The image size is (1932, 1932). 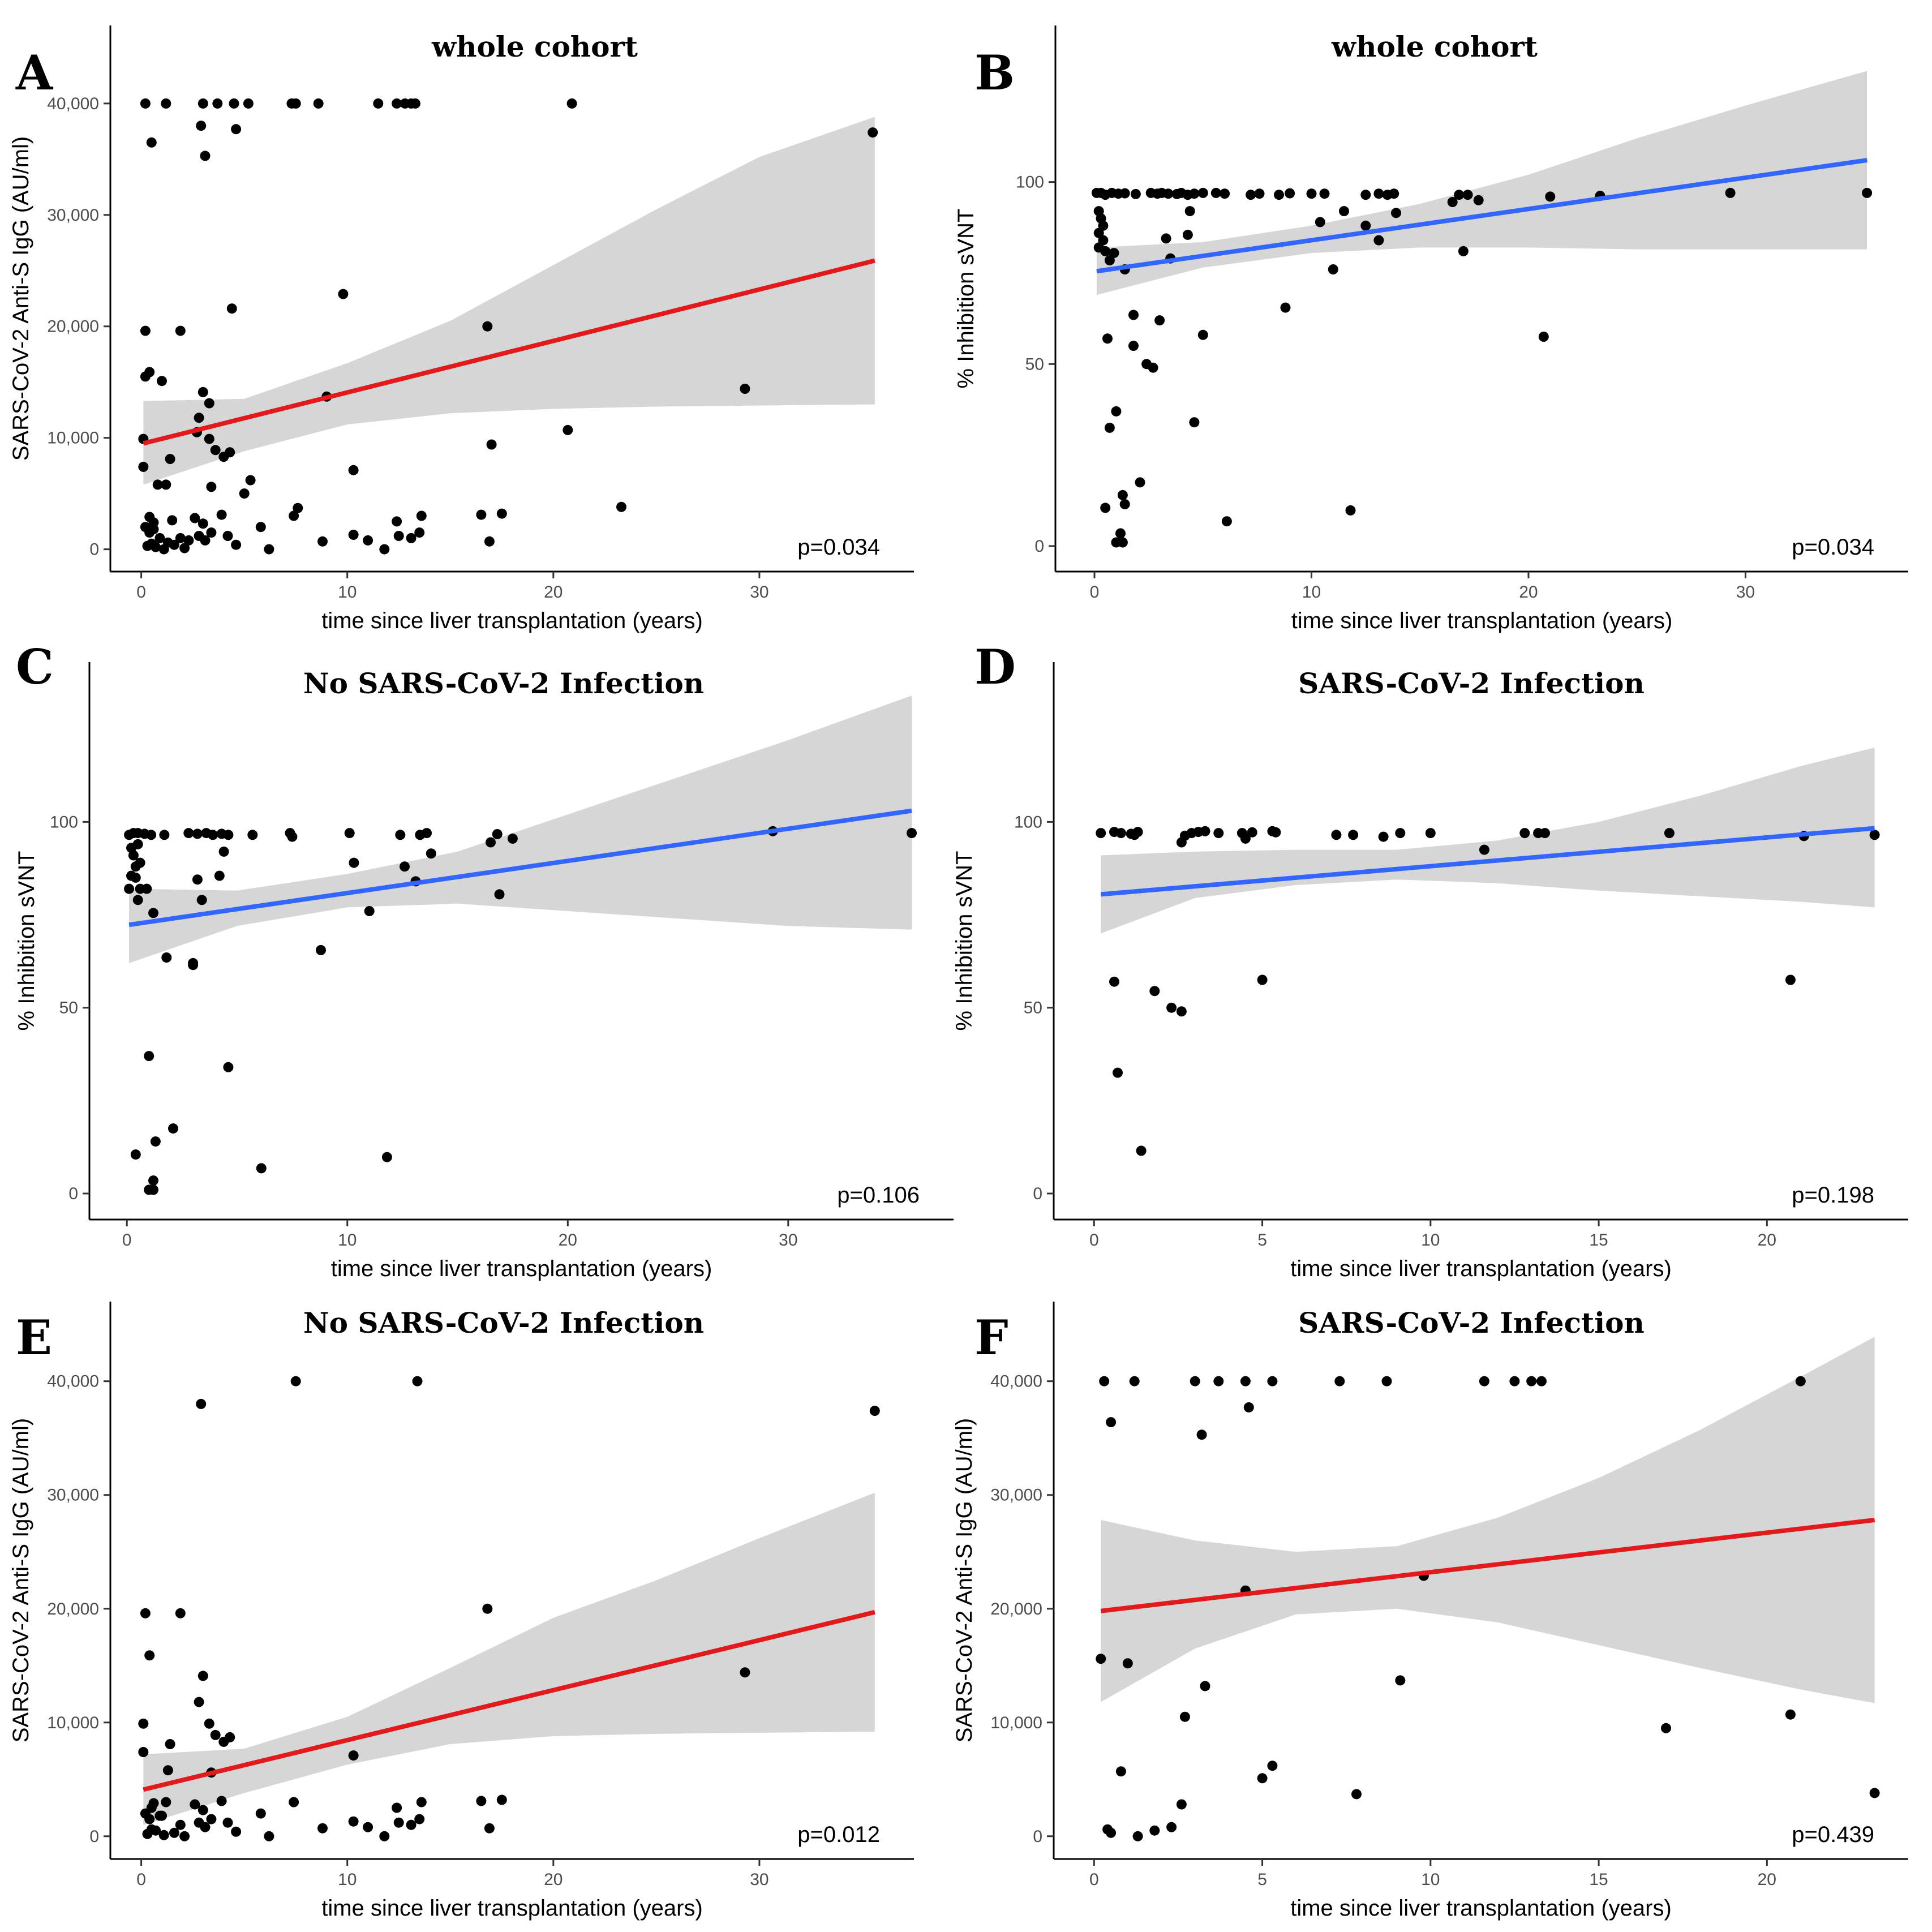 What do you see at coordinates (994, 73) in the screenshot?
I see `panel-letter: B` at bounding box center [994, 73].